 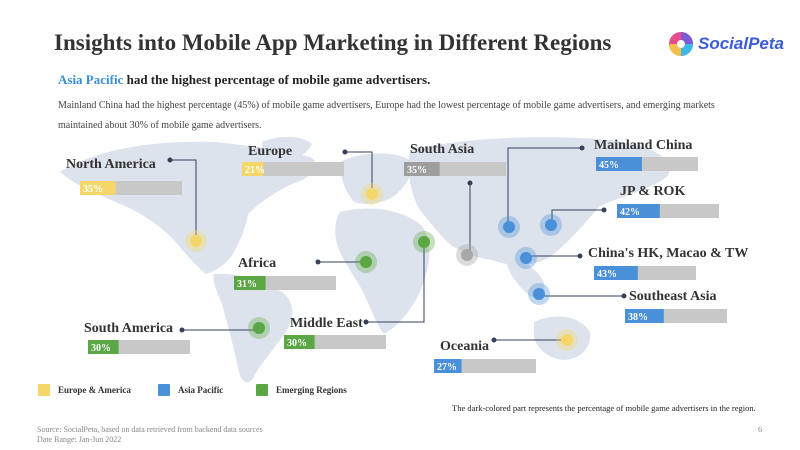 I want to click on marker-southeast-asia, so click(x=539, y=294).